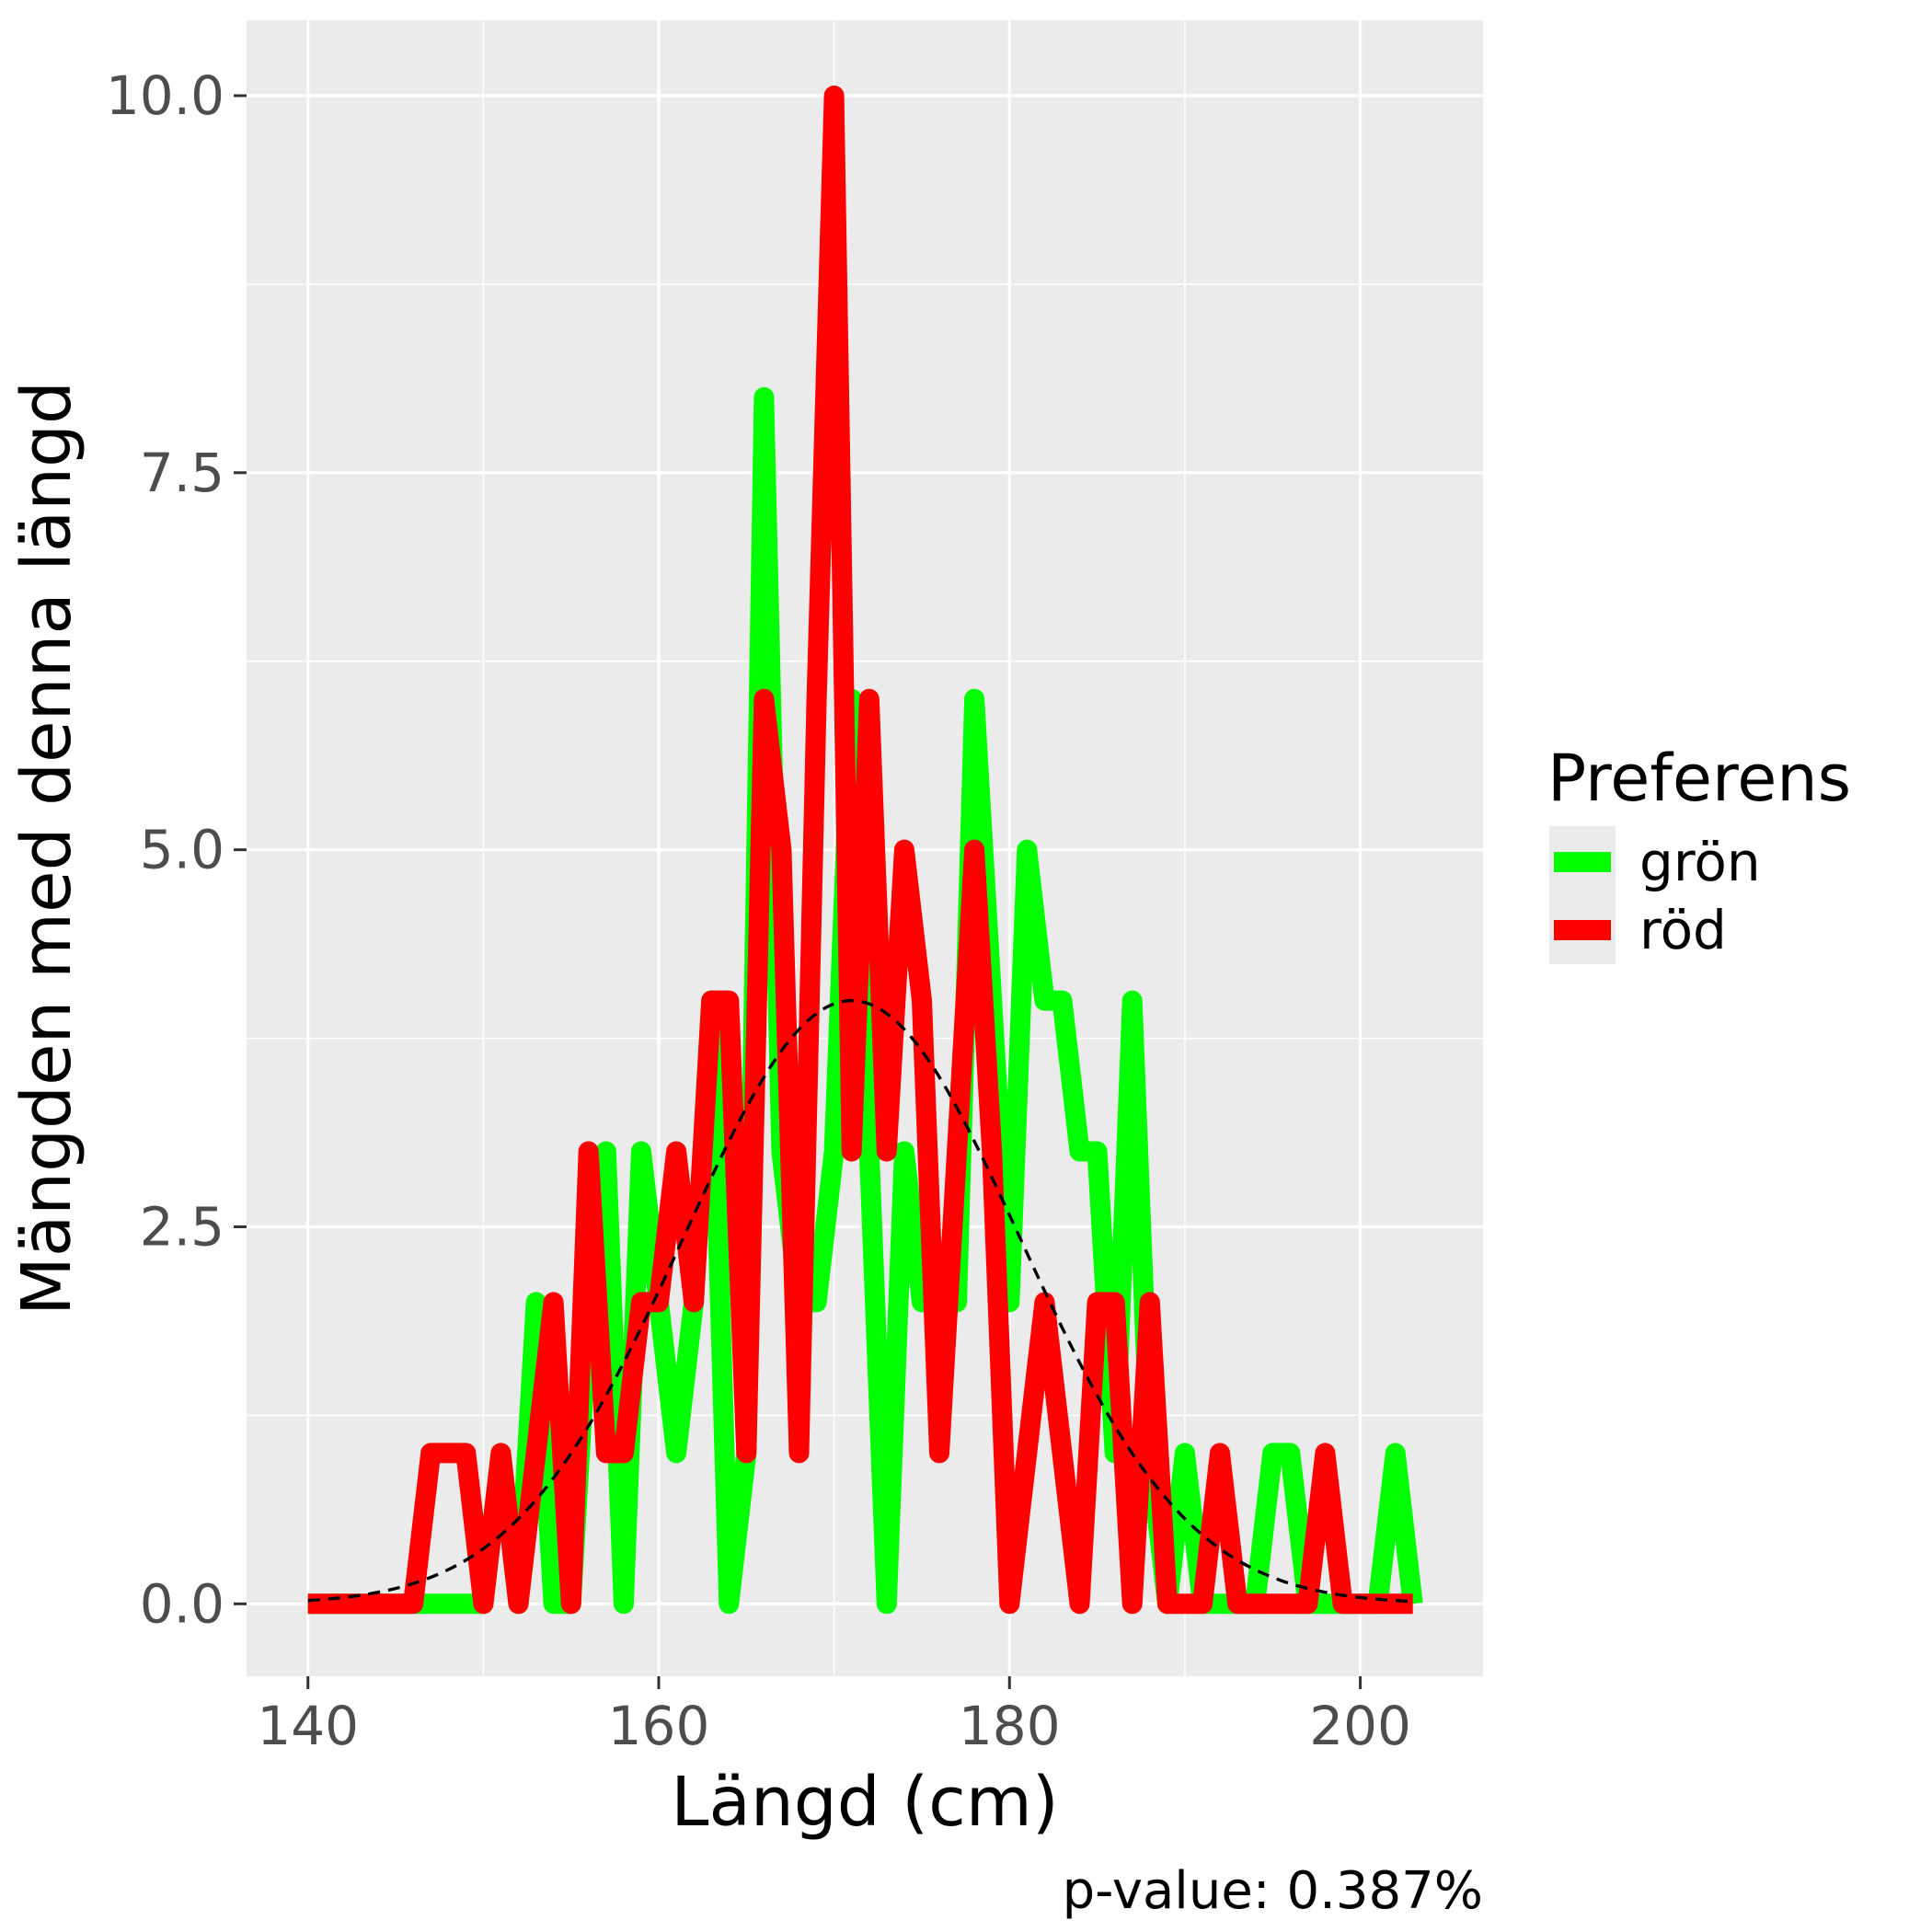 The height and width of the screenshot is (1932, 1932). I want to click on legend-label-rod: röd, so click(1683, 930).